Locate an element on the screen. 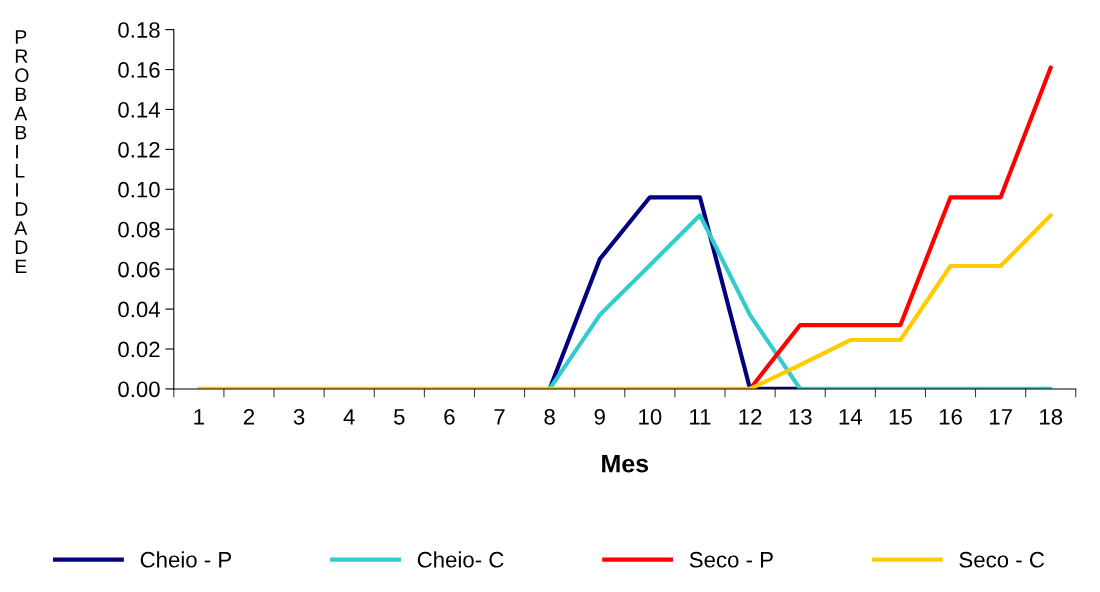 The image size is (1100, 592). y-tick-label: 0.04 is located at coordinates (139, 309).